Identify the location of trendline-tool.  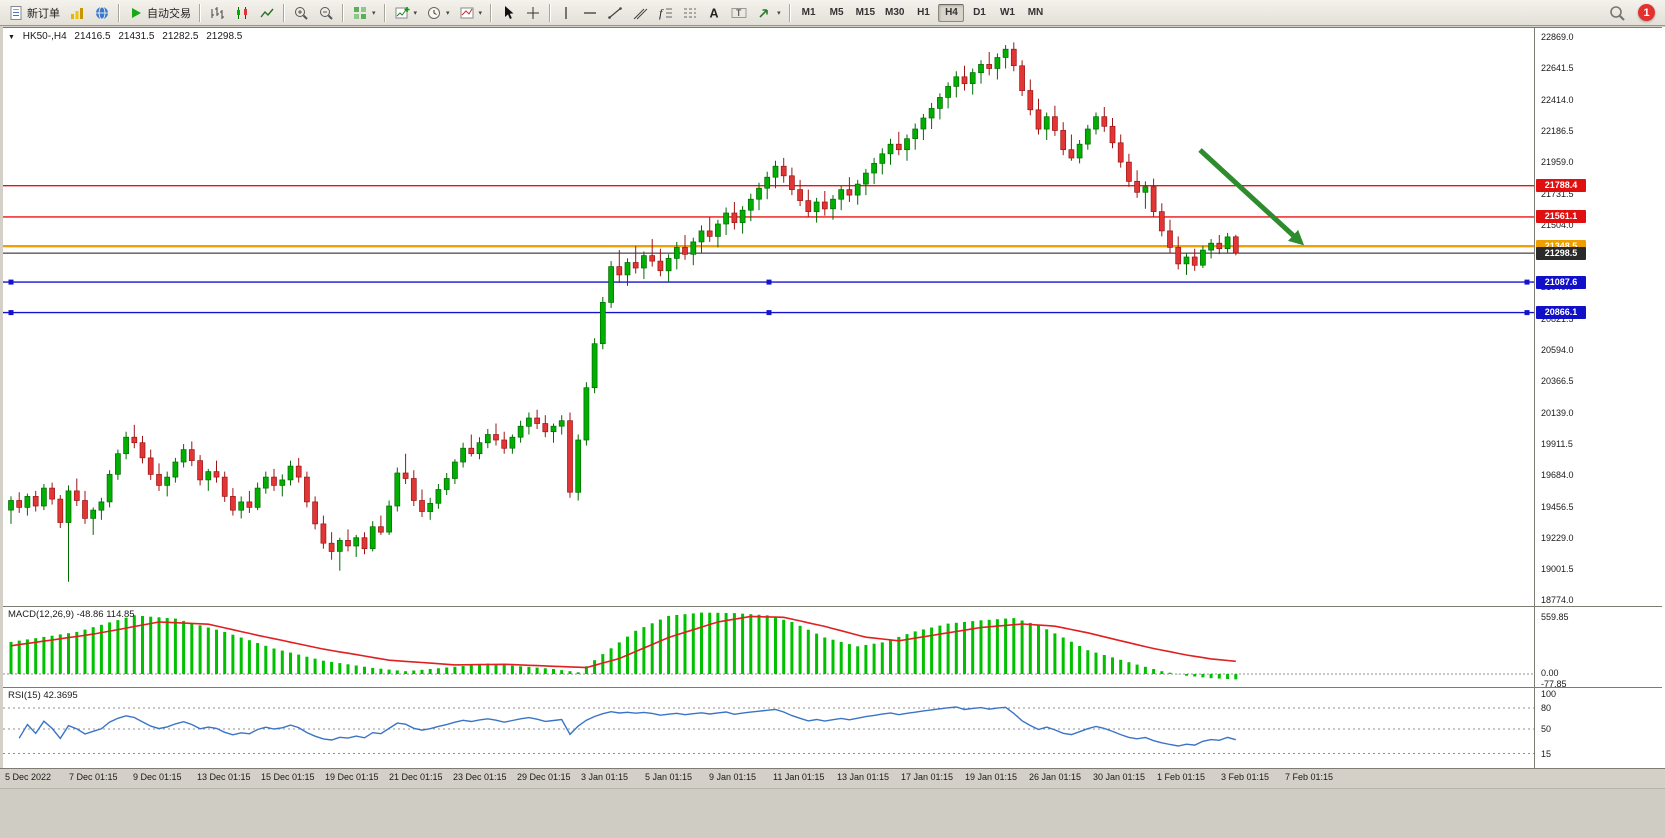
(615, 13).